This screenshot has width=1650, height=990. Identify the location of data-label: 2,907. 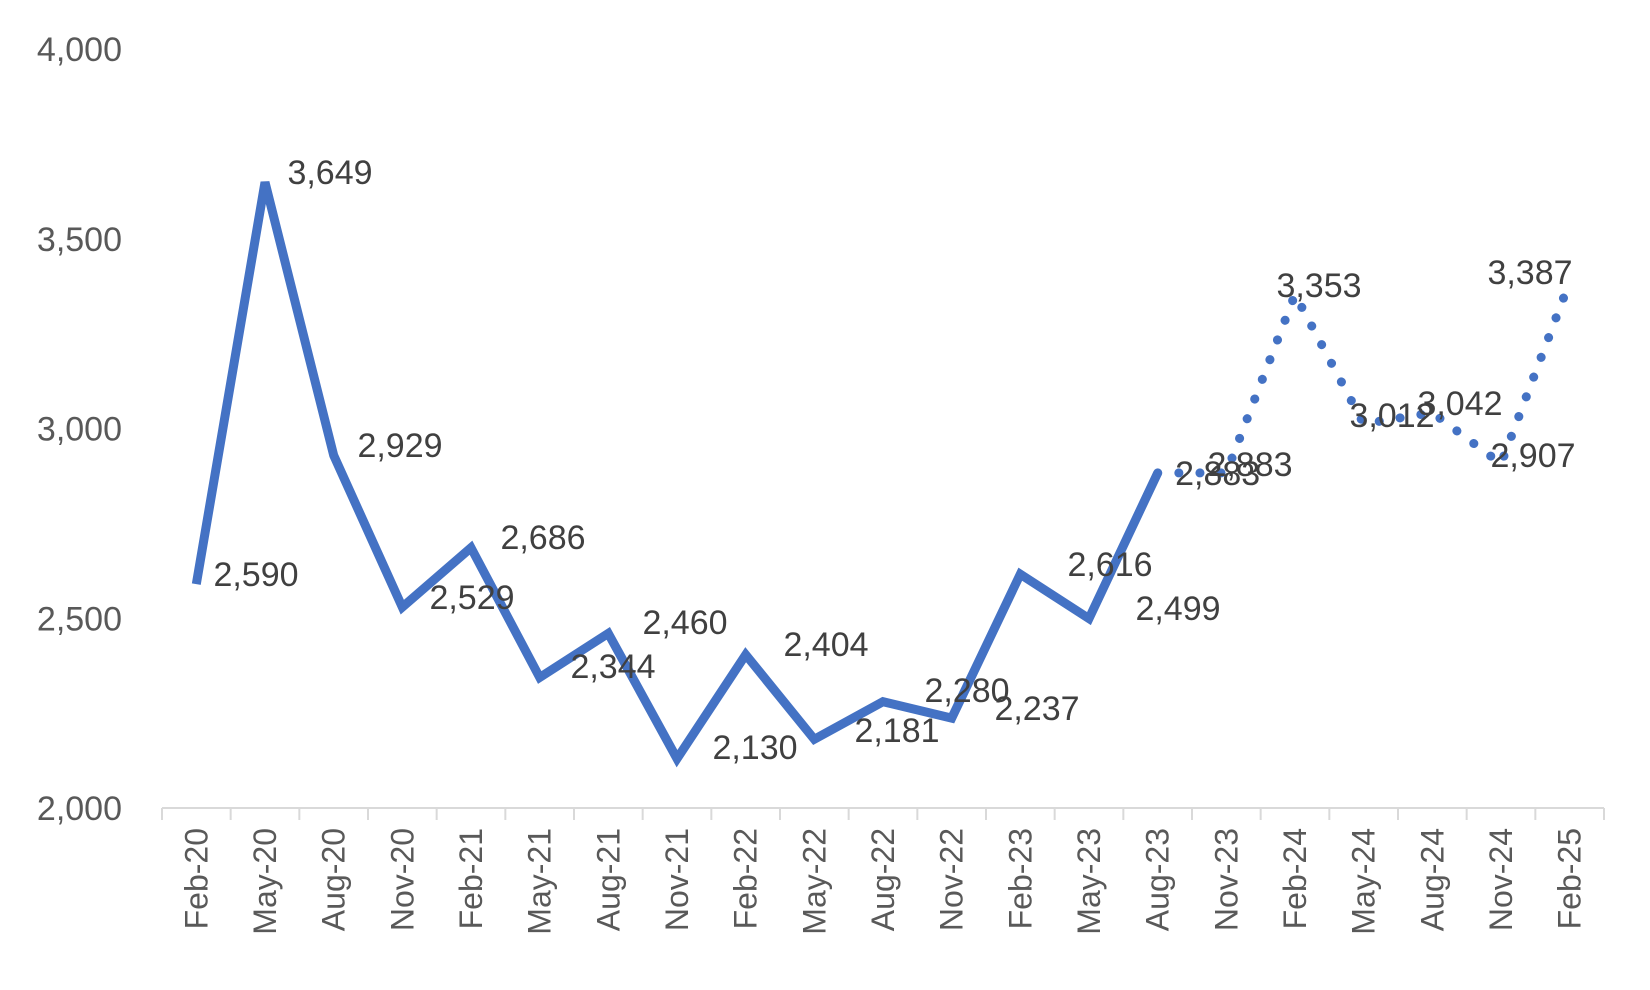
(1532, 456).